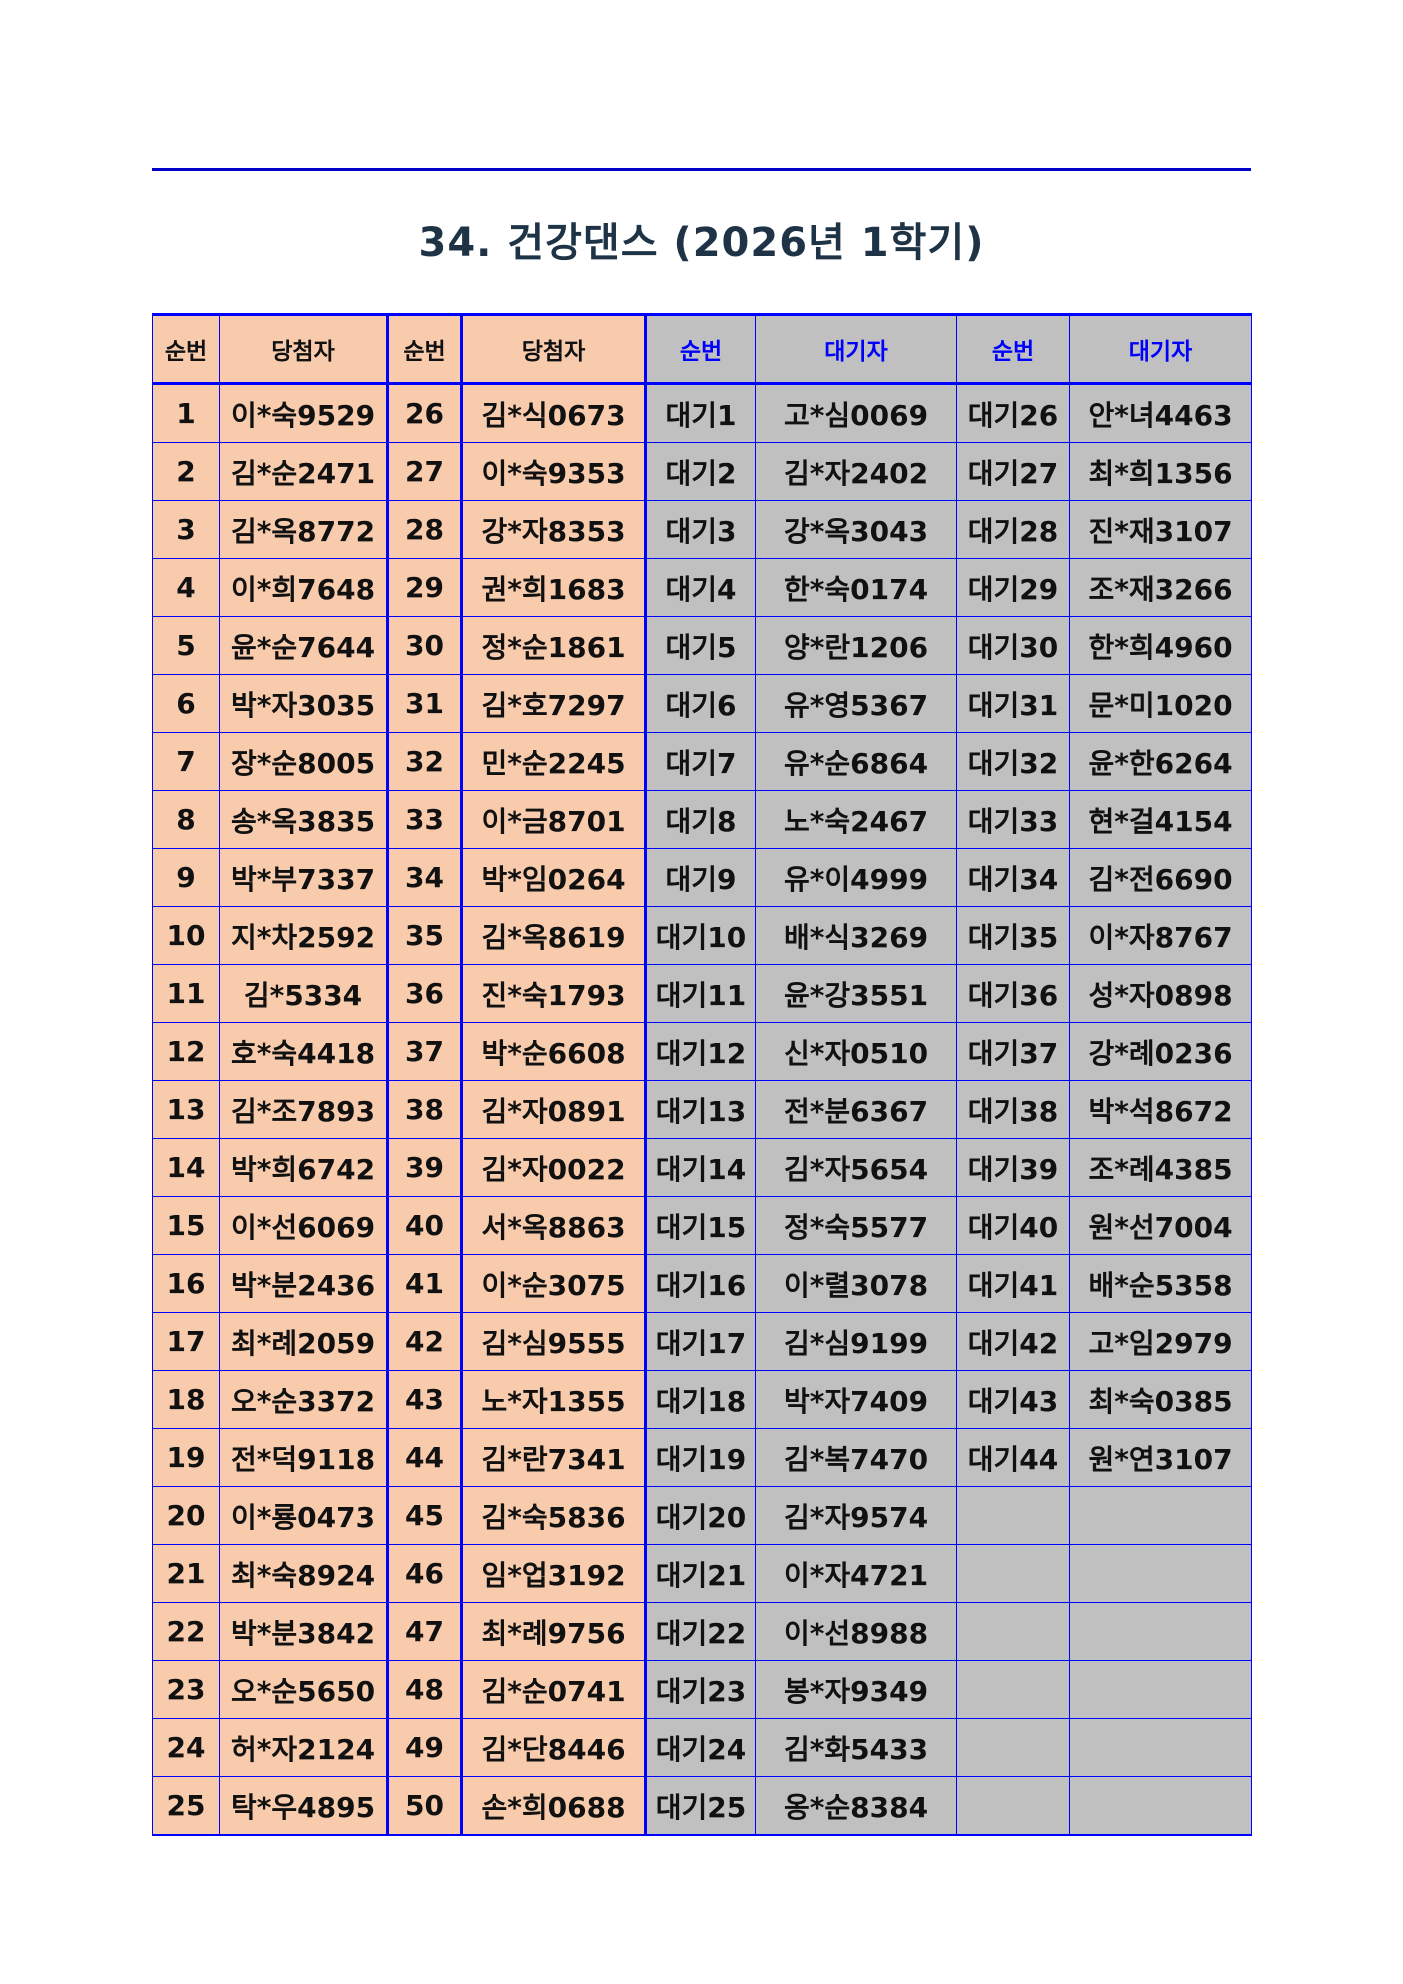  Describe the element at coordinates (1160, 993) in the screenshot. I see `waitlist-name: 성*자0898` at that location.